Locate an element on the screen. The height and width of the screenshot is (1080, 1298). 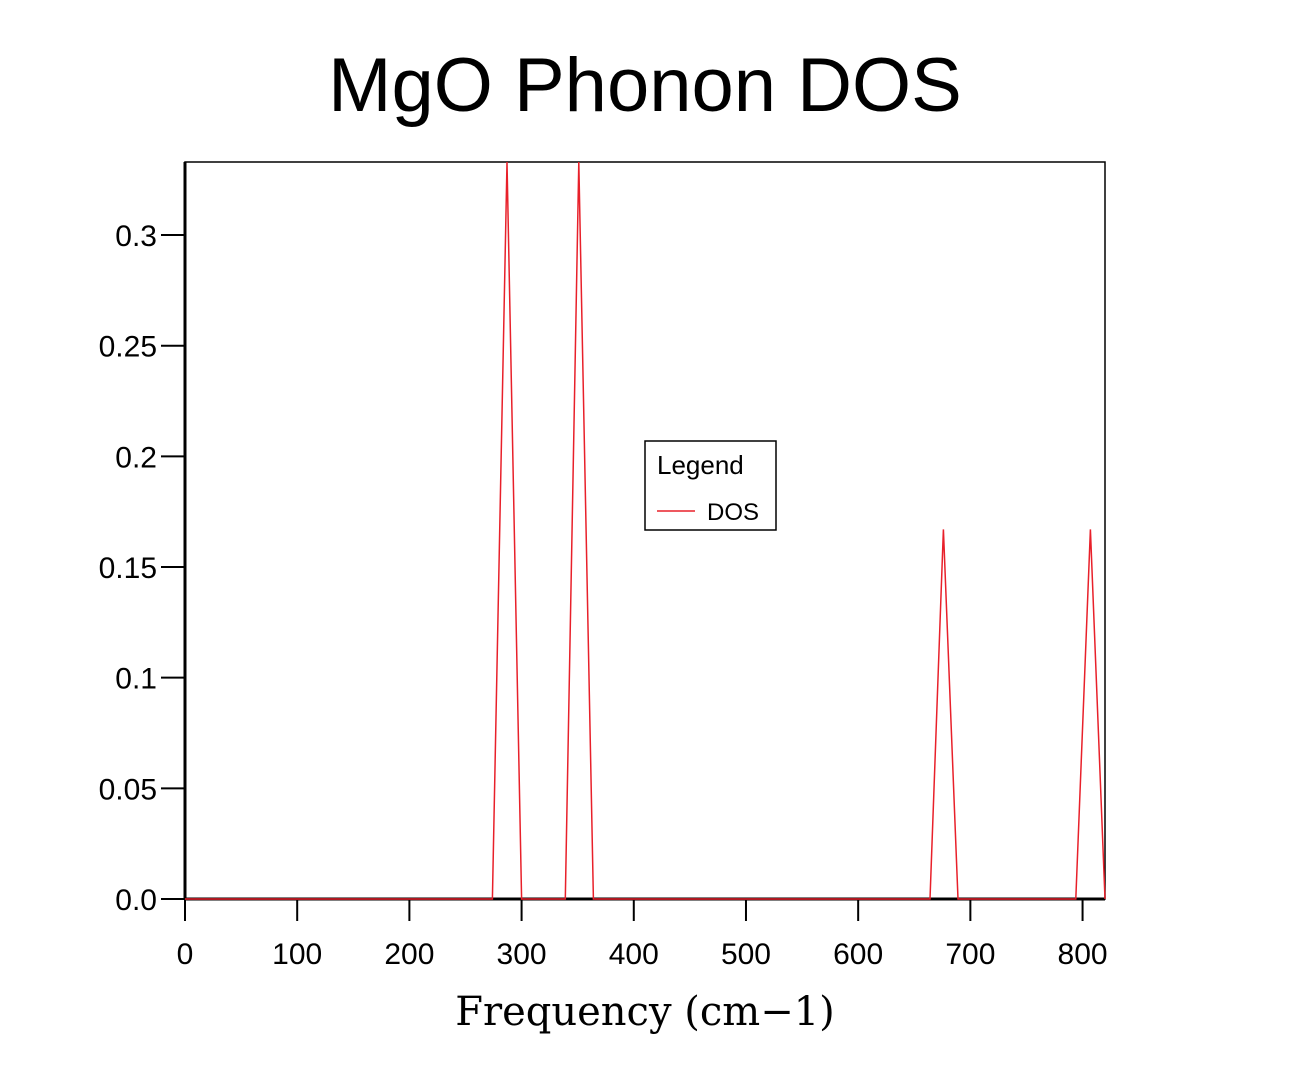
x-tick-label: 700 is located at coordinates (970, 954).